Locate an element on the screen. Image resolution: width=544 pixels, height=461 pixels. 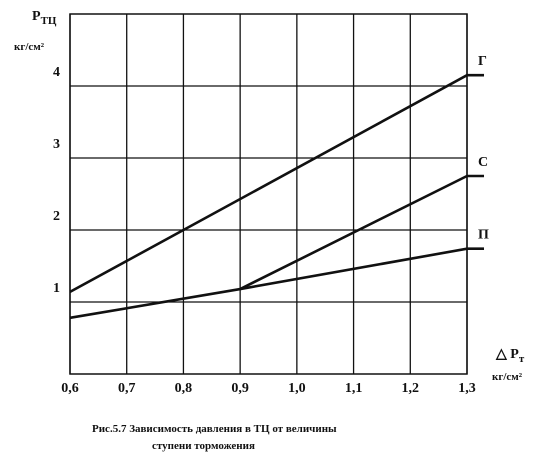
y-axis-label: РТЦ is located at coordinates (44, 18).